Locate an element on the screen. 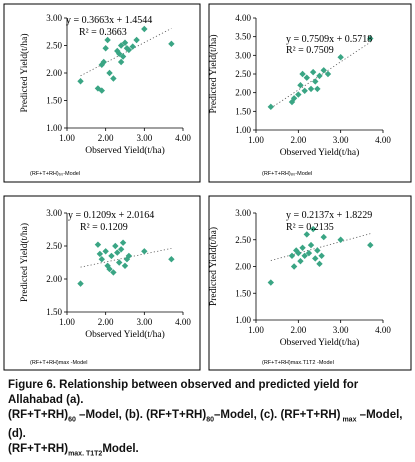 This screenshot has height=462, width=415. r-squared-label: R² = 0.7509 is located at coordinates (310, 50).